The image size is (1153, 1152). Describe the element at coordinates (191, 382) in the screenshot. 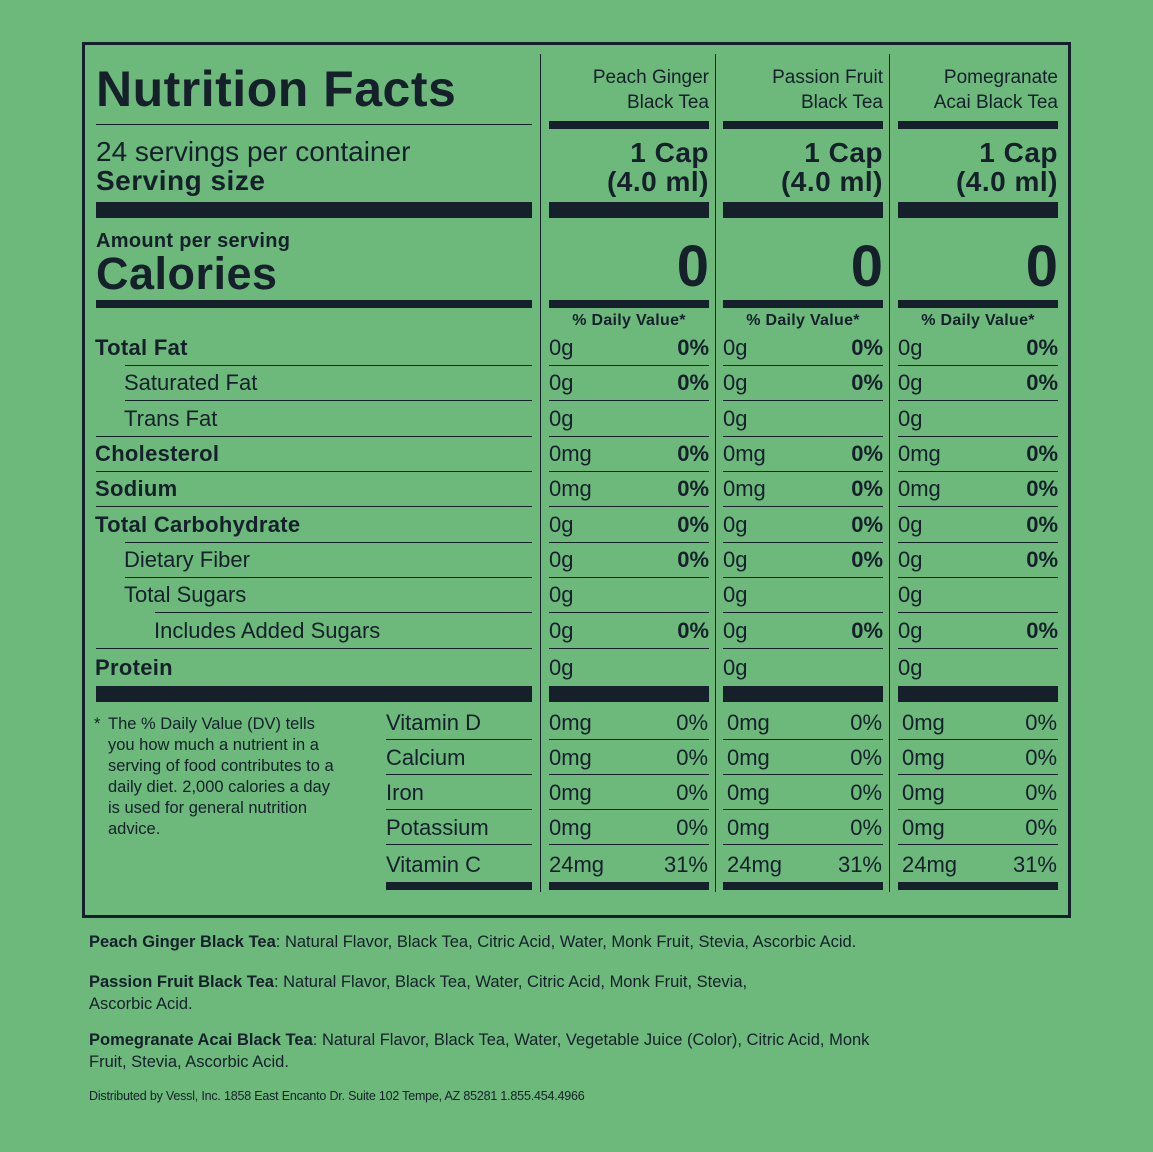

I see `nutrient-name: Saturated Fat` at that location.